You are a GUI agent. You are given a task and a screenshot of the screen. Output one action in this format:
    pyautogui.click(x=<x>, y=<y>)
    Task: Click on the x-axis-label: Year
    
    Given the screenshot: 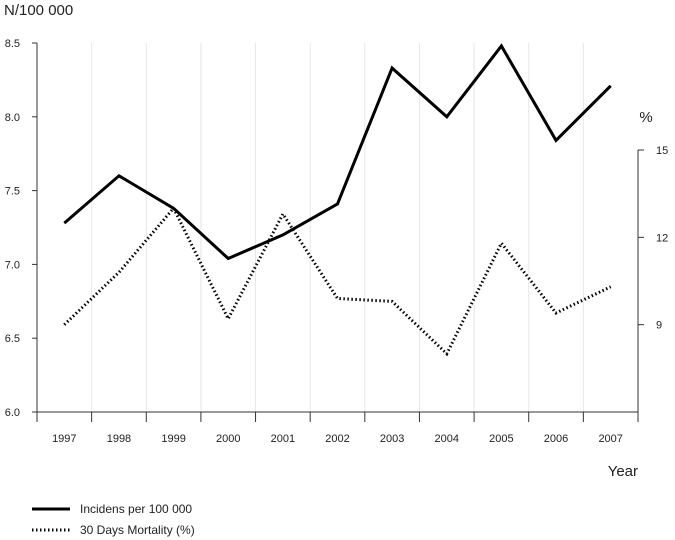 What is the action you would take?
    pyautogui.click(x=623, y=471)
    